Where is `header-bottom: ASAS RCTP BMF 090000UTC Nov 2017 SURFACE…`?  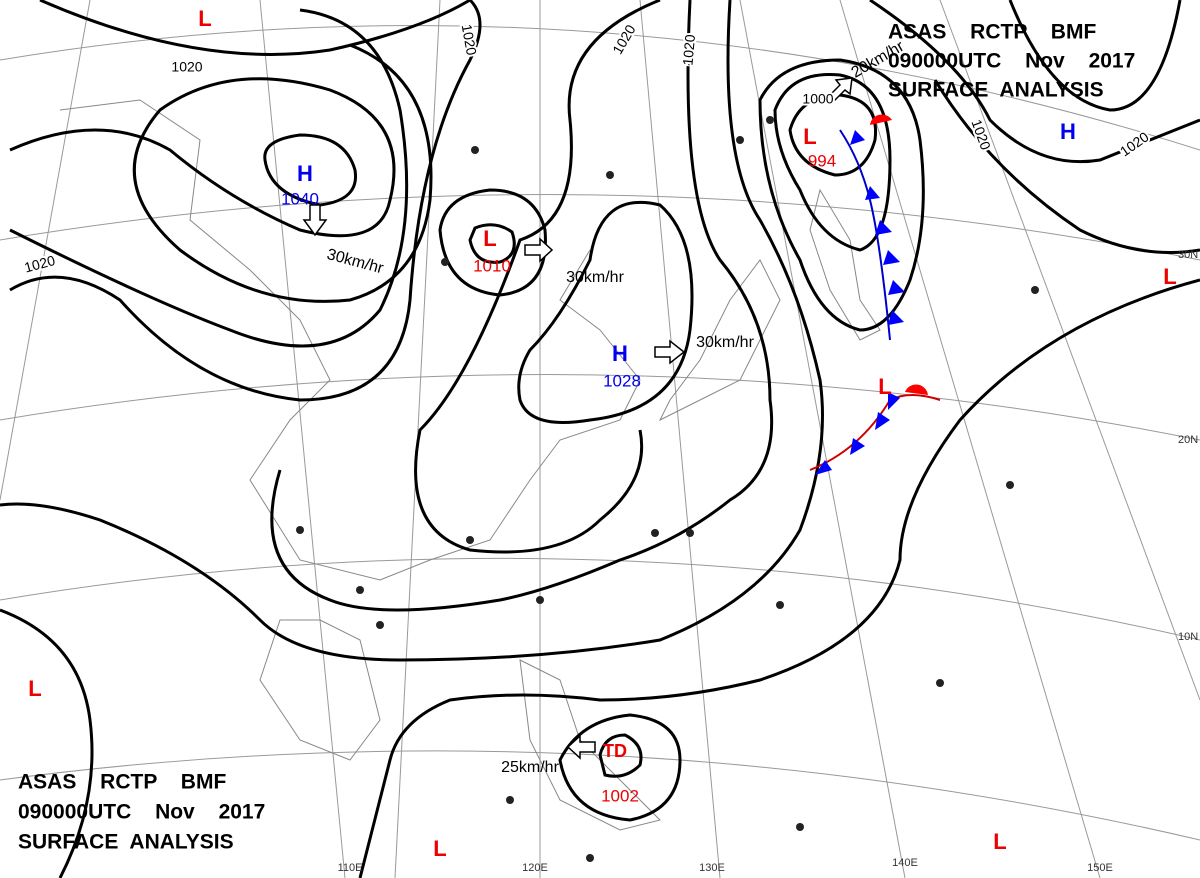
header-bottom: ASAS RCTP BMF 090000UTC Nov 2017 SURFACE… is located at coordinates (141, 812).